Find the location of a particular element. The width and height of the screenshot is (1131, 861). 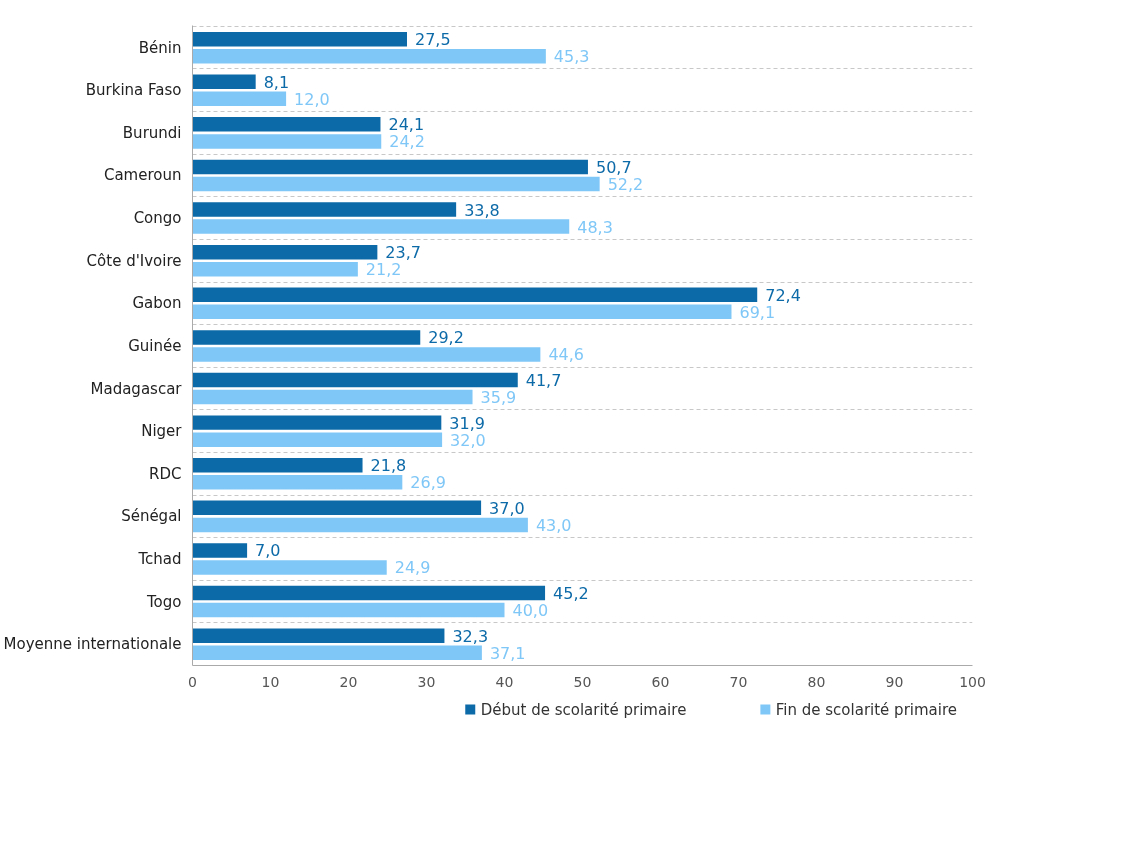

data-label: 7,0 is located at coordinates (268, 551).